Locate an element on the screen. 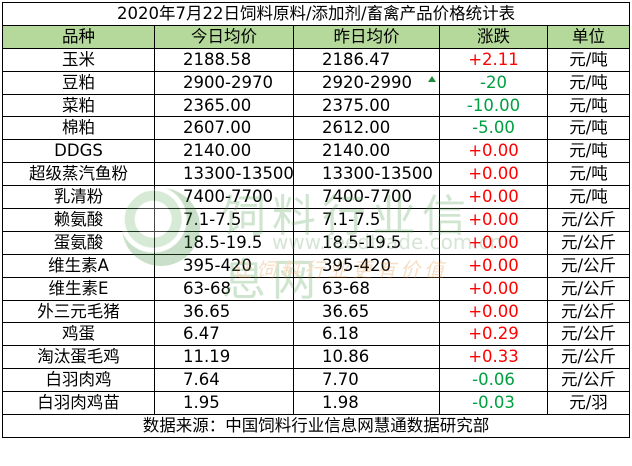 This screenshot has height=466, width=632. table-title: 2020年7月22日饲料原料/添加剂/畜禽产品价格统计表 is located at coordinates (316, 14).